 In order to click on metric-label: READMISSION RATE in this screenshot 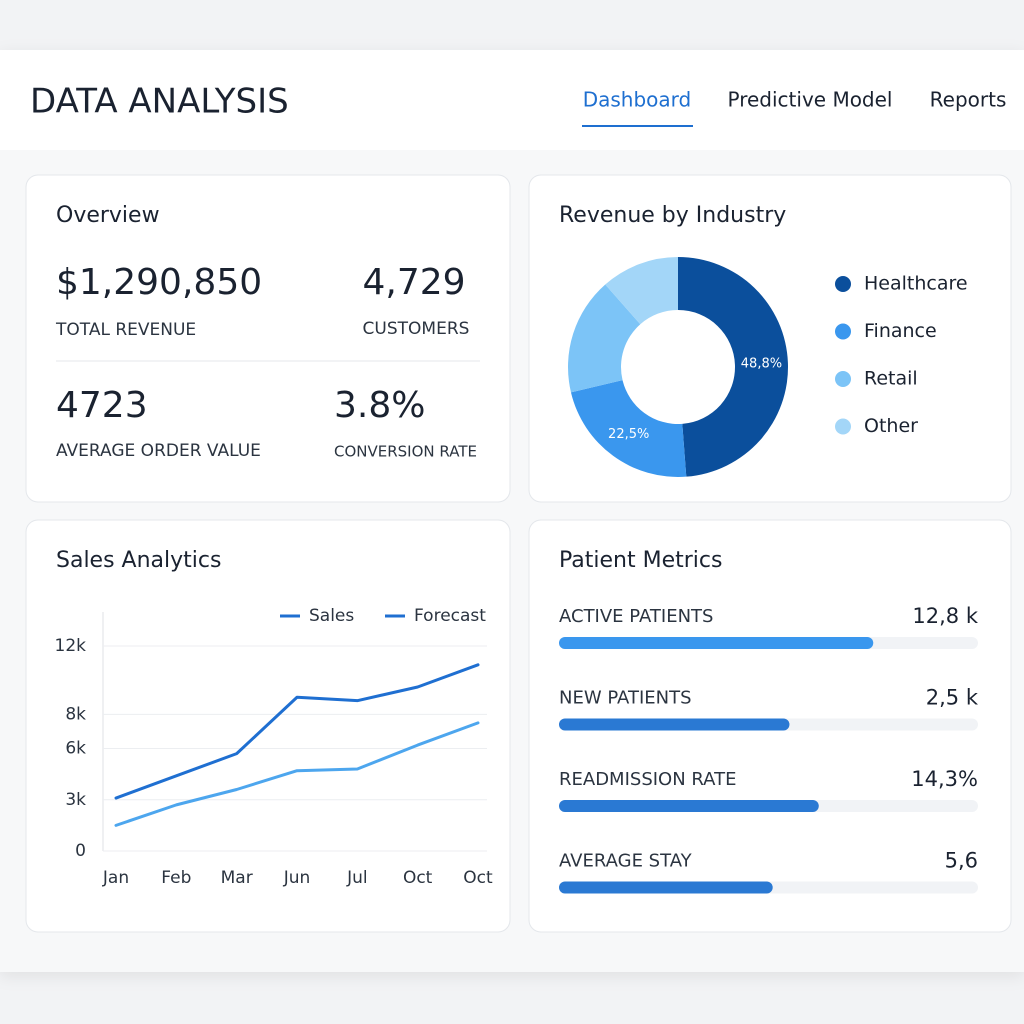, I will do `click(647, 779)`.